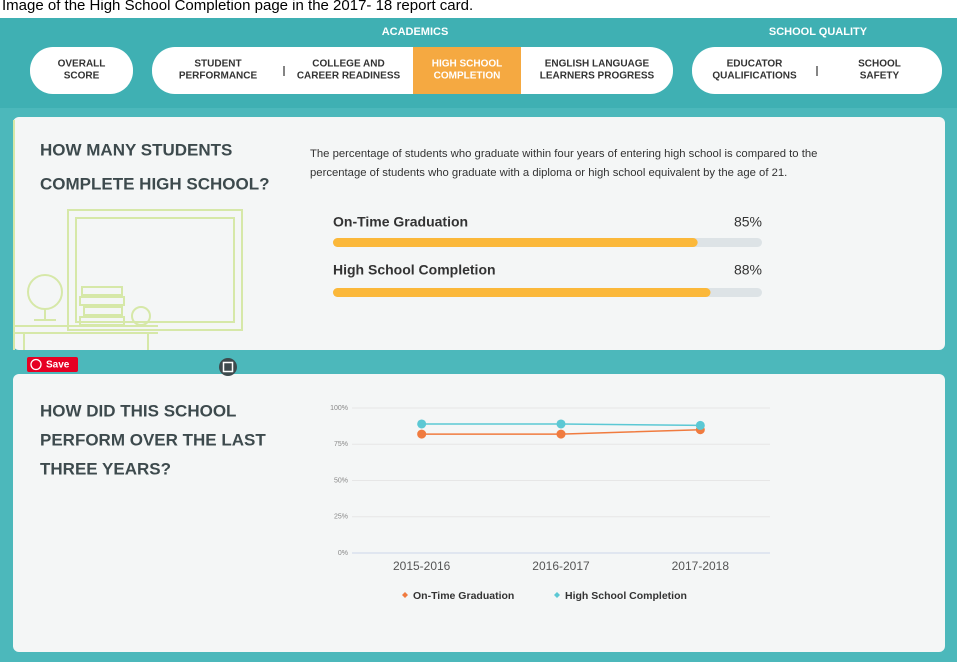 This screenshot has width=957, height=662. Describe the element at coordinates (415, 32) in the screenshot. I see `nav-group-label: ACADEMICS` at that location.